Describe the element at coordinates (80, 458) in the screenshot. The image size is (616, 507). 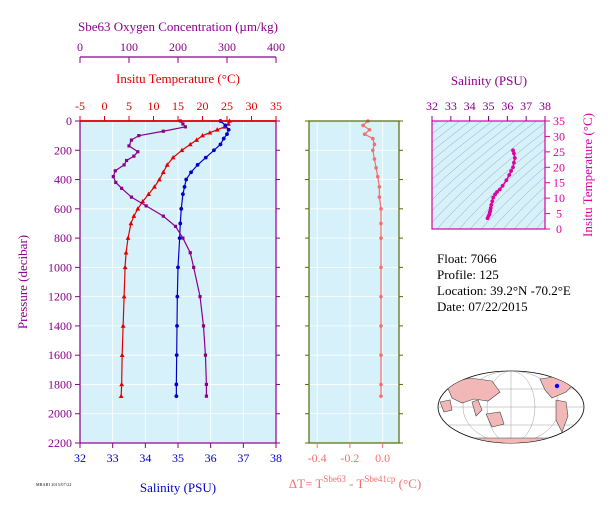
I see `tick-label-salinity: 32` at that location.